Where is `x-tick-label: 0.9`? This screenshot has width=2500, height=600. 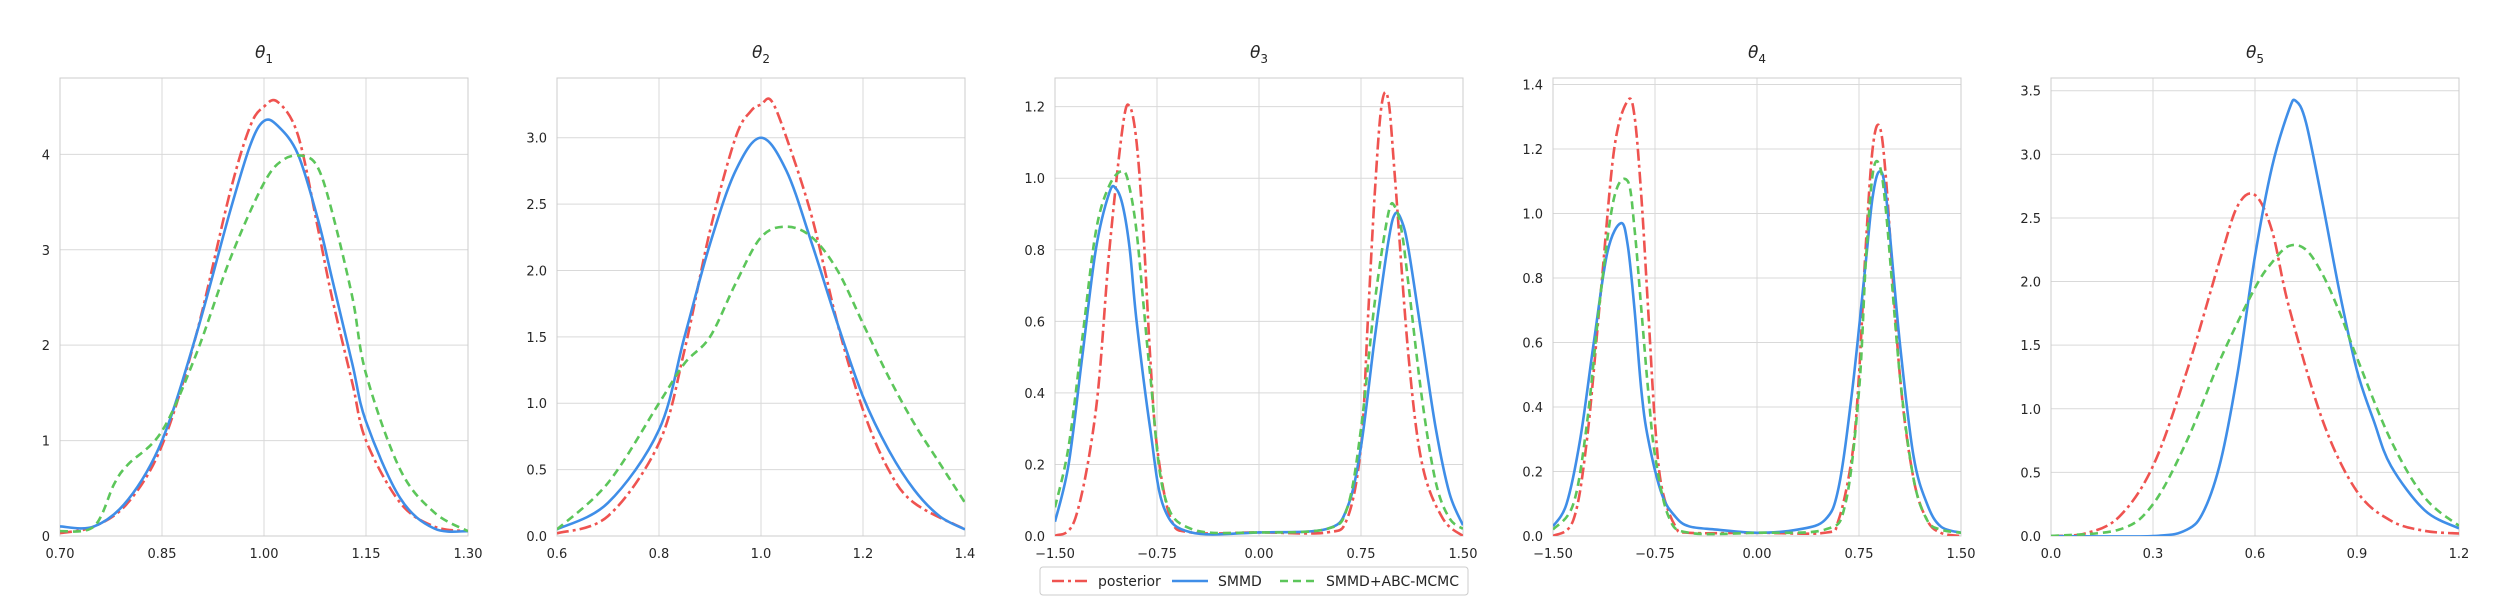 x-tick-label: 0.9 is located at coordinates (2357, 554).